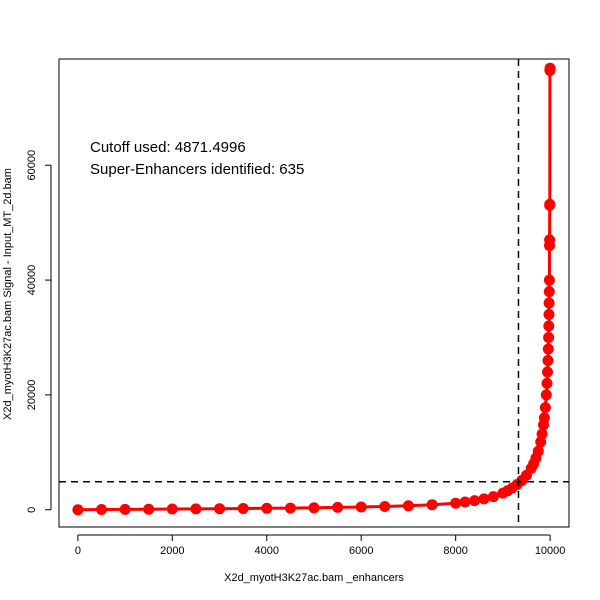 The image size is (600, 600). What do you see at coordinates (267, 551) in the screenshot?
I see `x-tick-label: 4000` at bounding box center [267, 551].